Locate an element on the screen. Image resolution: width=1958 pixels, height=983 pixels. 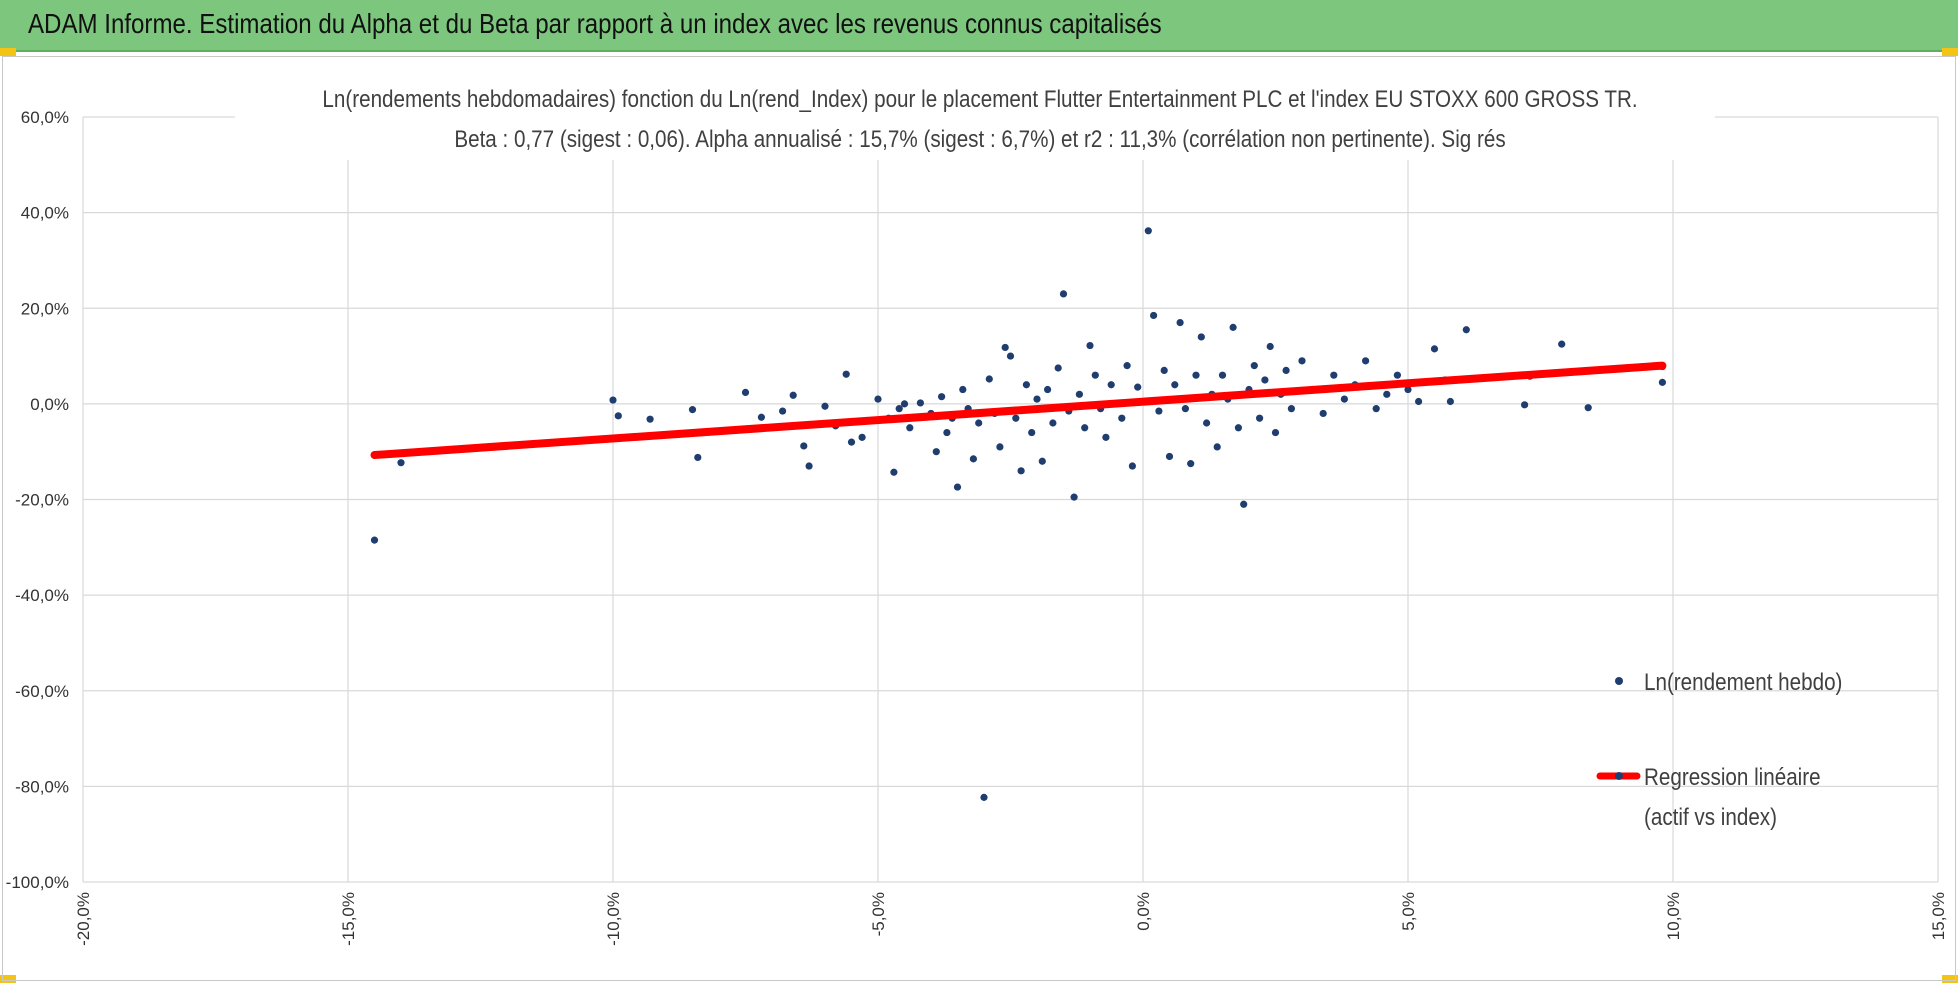
x-tick-label: 5,0% is located at coordinates (1408, 911).